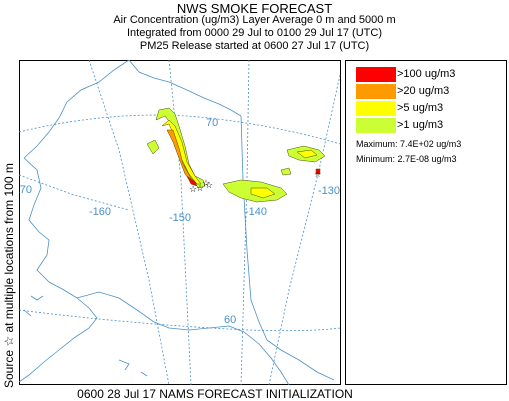  What do you see at coordinates (423, 91) in the screenshot?
I see `legend-label-20: >20 ug/m3` at bounding box center [423, 91].